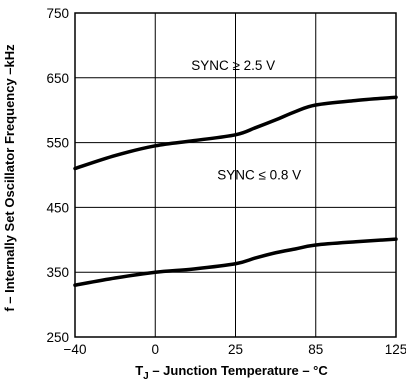 This screenshot has width=406, height=383. I want to click on x-tick-label: 85, so click(315, 349).